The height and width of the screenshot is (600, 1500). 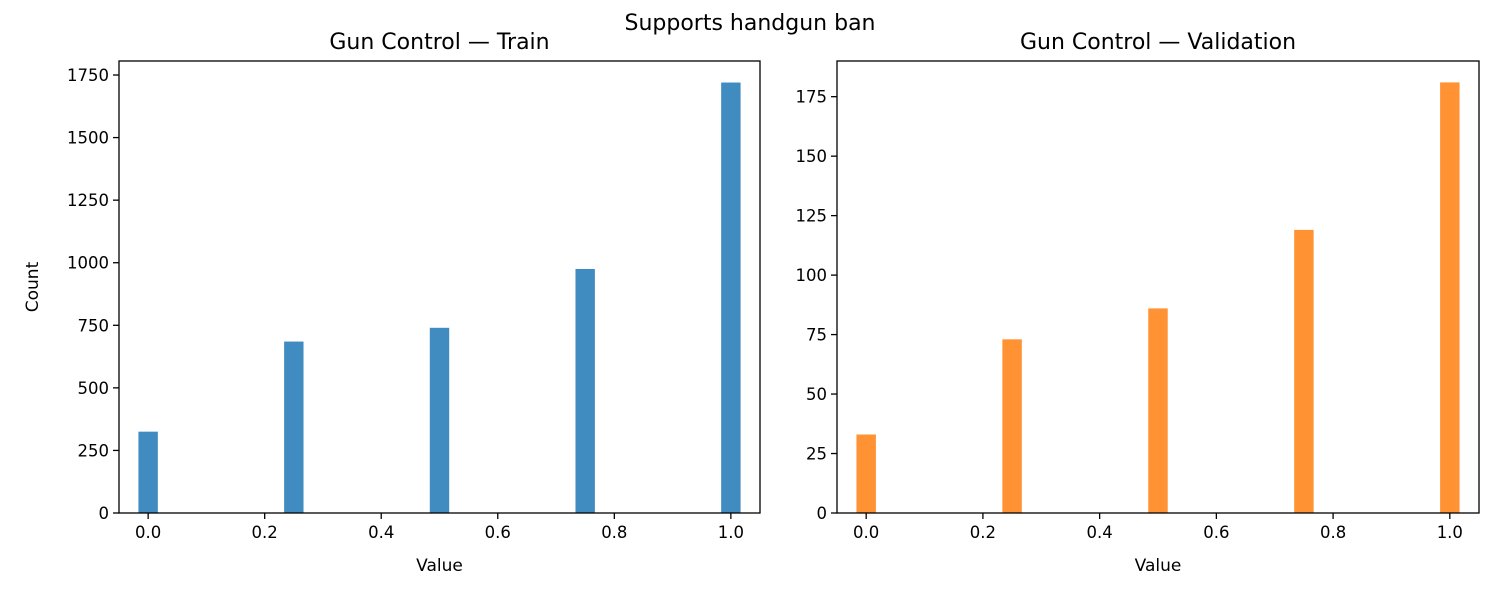 I want to click on validation-ytick-label-7: 175, so click(x=812, y=97).